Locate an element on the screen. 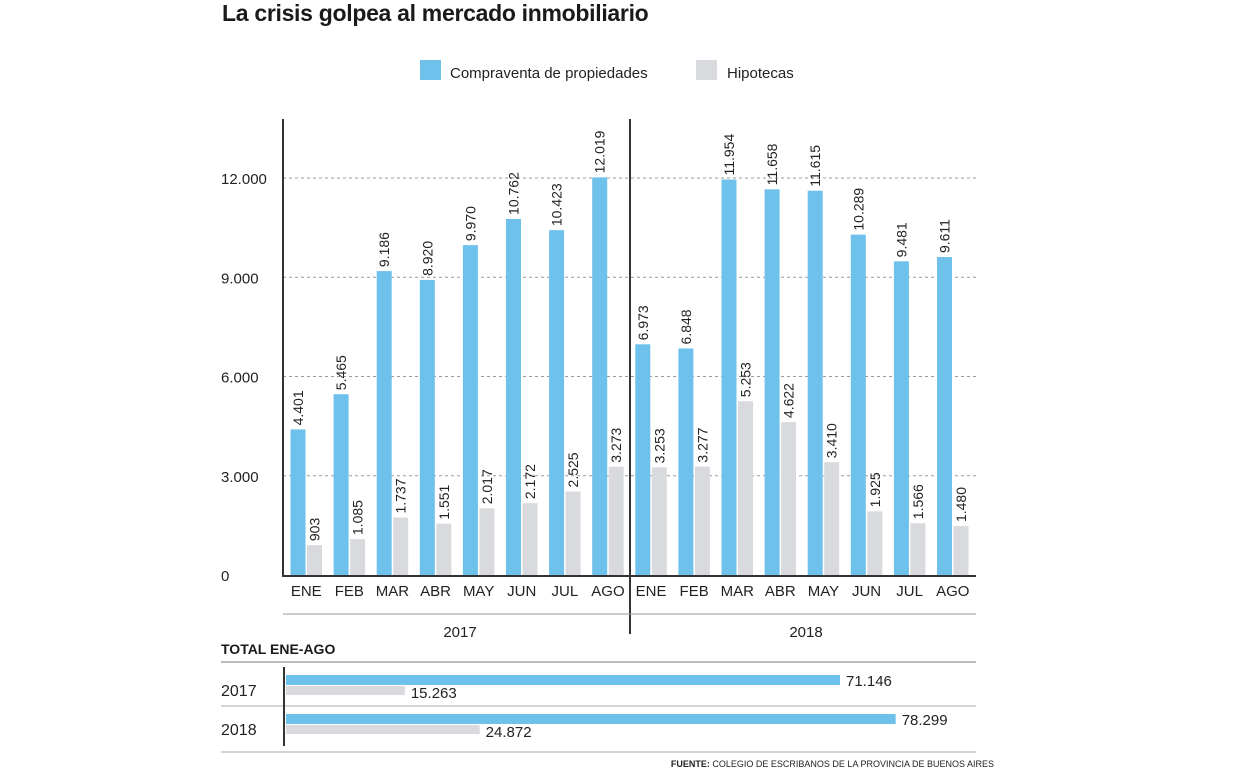 The image size is (1238, 773). totals-label-compraventa: 71.146 is located at coordinates (869, 681).